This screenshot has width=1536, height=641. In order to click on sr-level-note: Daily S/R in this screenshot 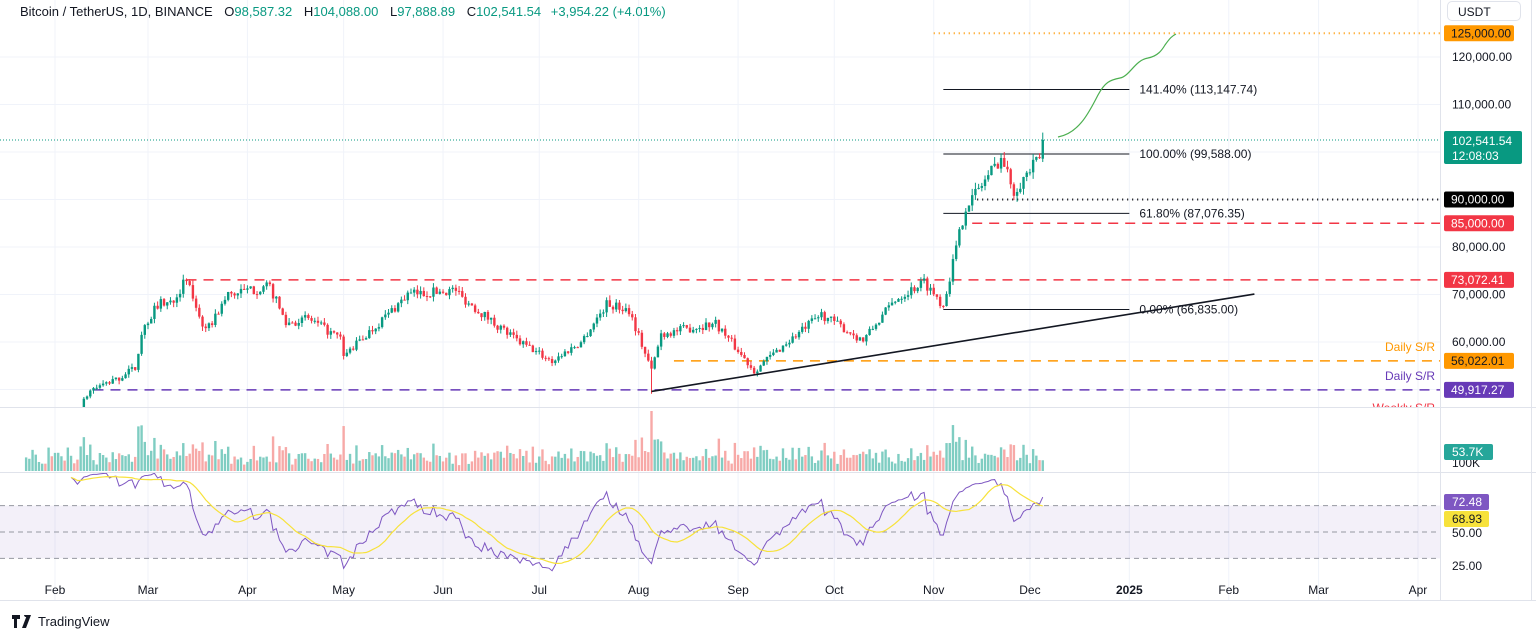, I will do `click(1410, 347)`.